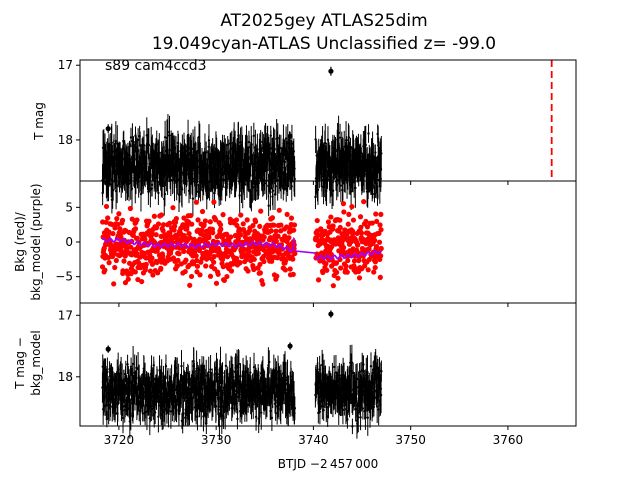 The image size is (640, 480). Describe the element at coordinates (305, 252) in the screenshot. I see `bkg-model-gap-line` at that location.